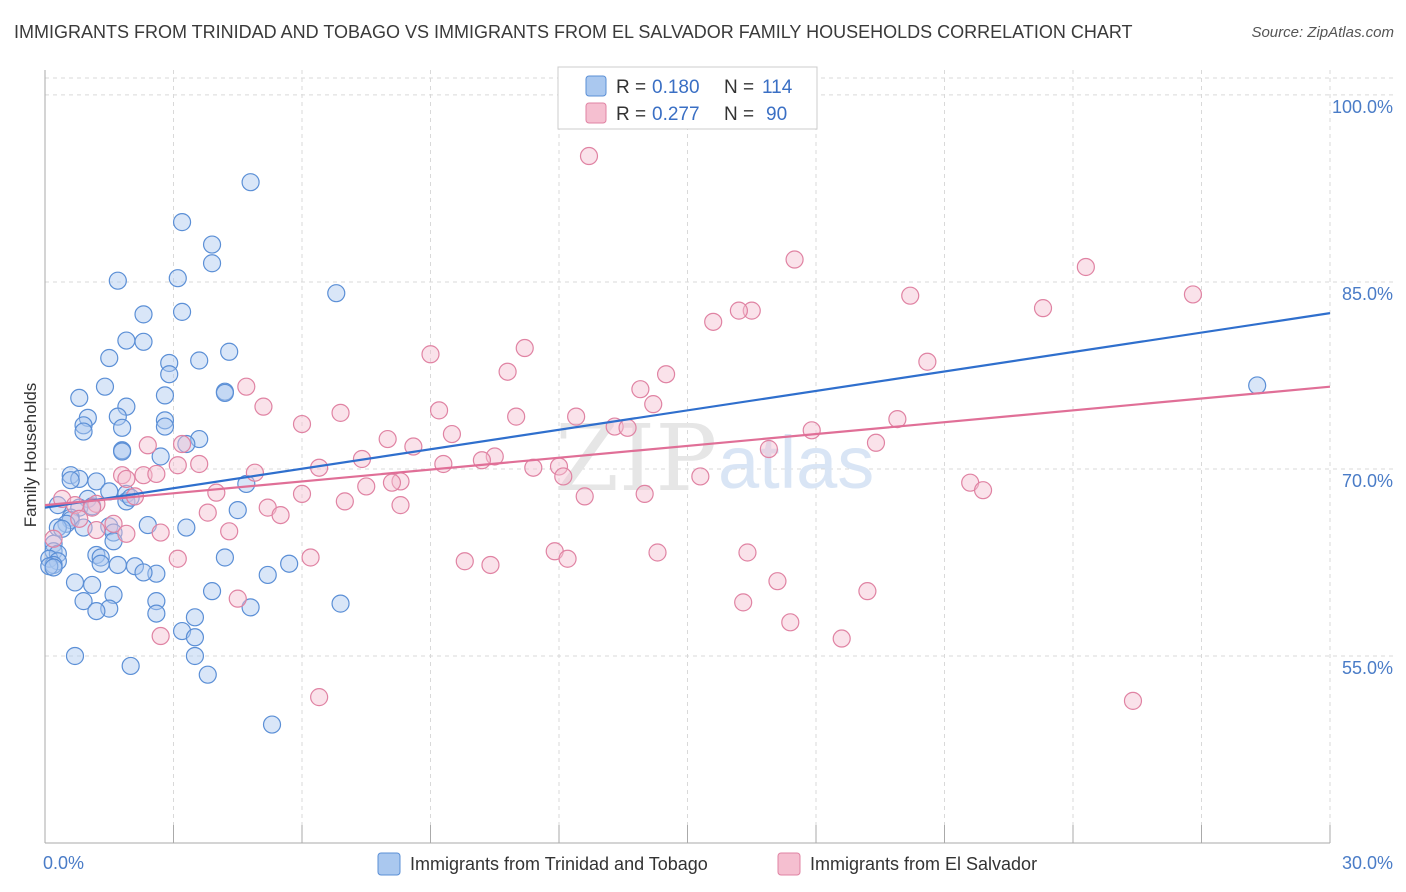 Image resolution: width=1406 pixels, height=892 pixels. I want to click on legend-r-value-2: 0.277, so click(676, 114).